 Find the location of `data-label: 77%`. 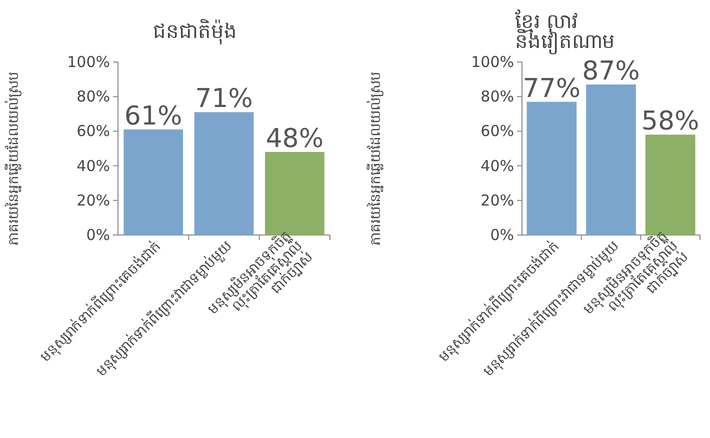

data-label: 77% is located at coordinates (551, 89).